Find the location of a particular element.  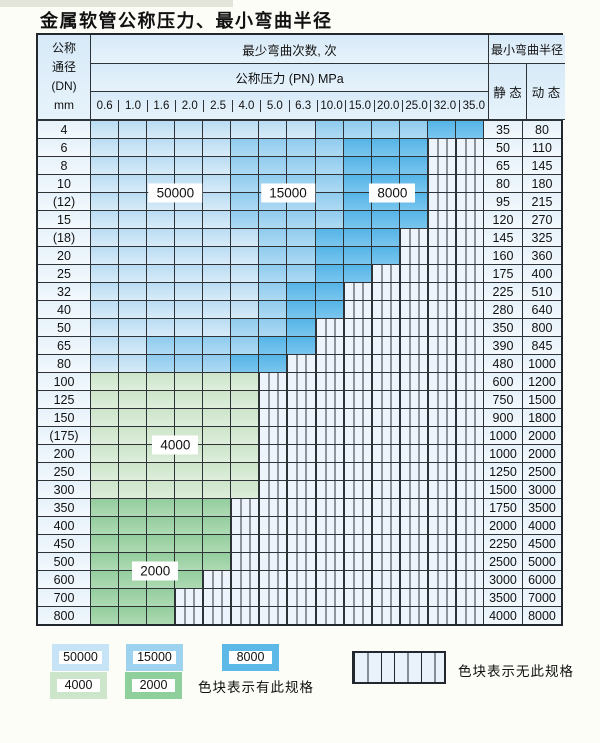

spec-cell-(18)-5.0 is located at coordinates (273, 237).